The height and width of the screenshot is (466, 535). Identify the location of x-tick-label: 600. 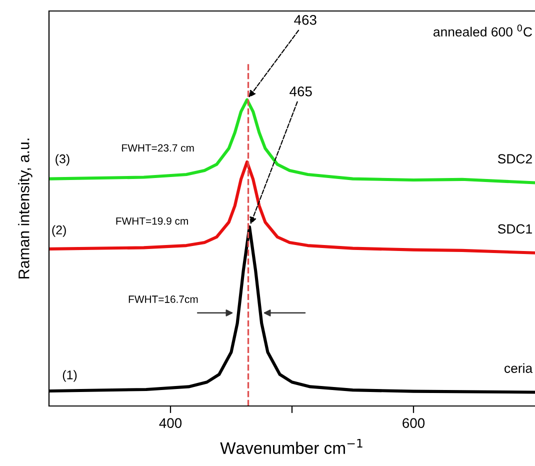
(413, 423).